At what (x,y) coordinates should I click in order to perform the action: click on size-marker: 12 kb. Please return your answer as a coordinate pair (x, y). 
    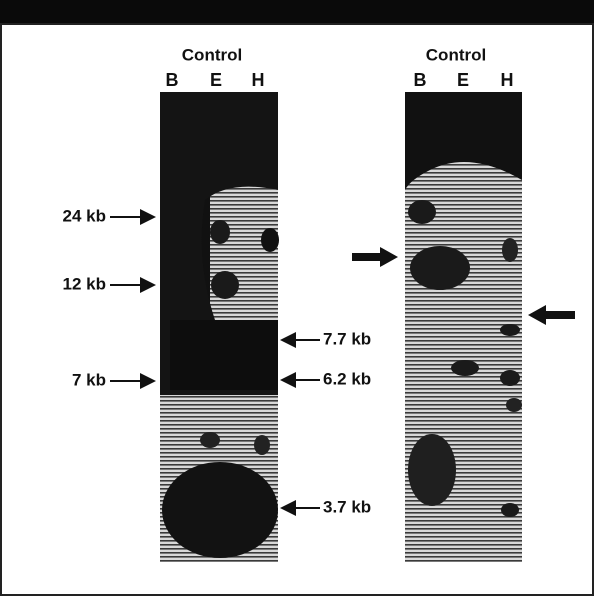
    Looking at the image, I should click on (84, 283).